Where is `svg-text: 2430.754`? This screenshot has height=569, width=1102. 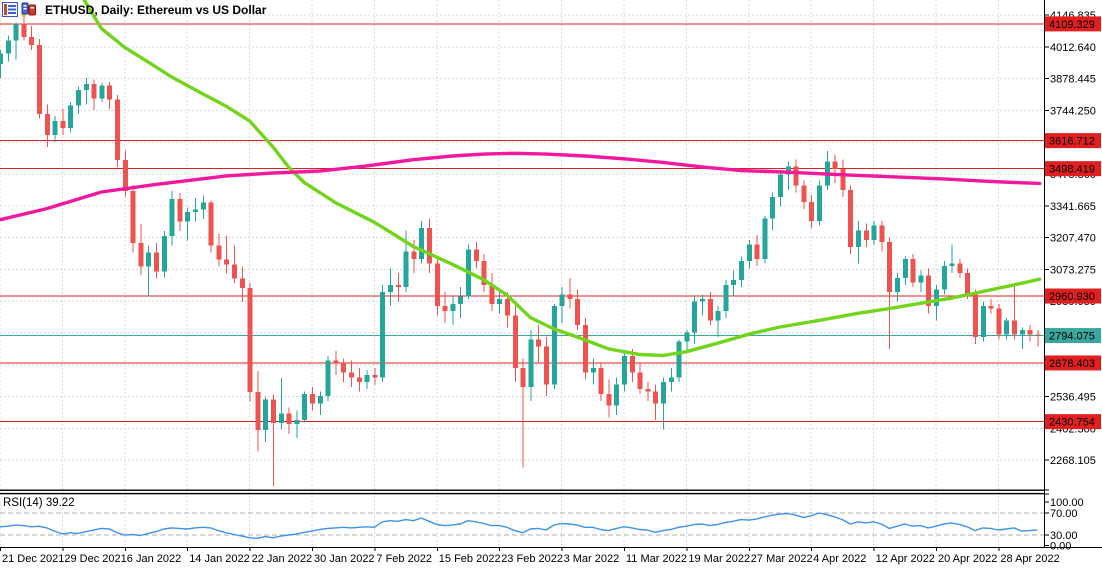
svg-text: 2430.754 is located at coordinates (1072, 423).